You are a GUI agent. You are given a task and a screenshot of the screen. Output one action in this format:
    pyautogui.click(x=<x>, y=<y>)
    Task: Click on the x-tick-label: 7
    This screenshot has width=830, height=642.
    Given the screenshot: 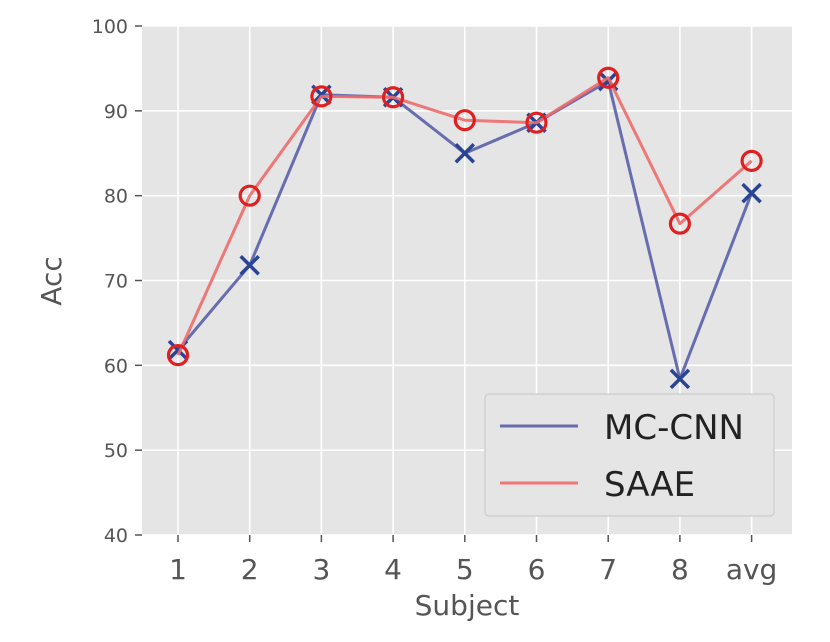 What is the action you would take?
    pyautogui.click(x=608, y=569)
    